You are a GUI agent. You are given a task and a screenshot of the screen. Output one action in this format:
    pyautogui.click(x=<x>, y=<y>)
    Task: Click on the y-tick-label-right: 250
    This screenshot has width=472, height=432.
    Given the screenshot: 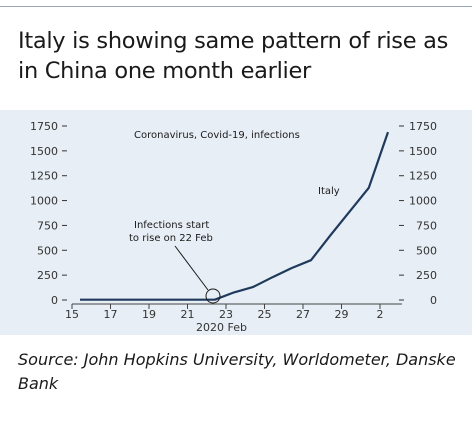 What is the action you would take?
    pyautogui.click(x=426, y=275)
    